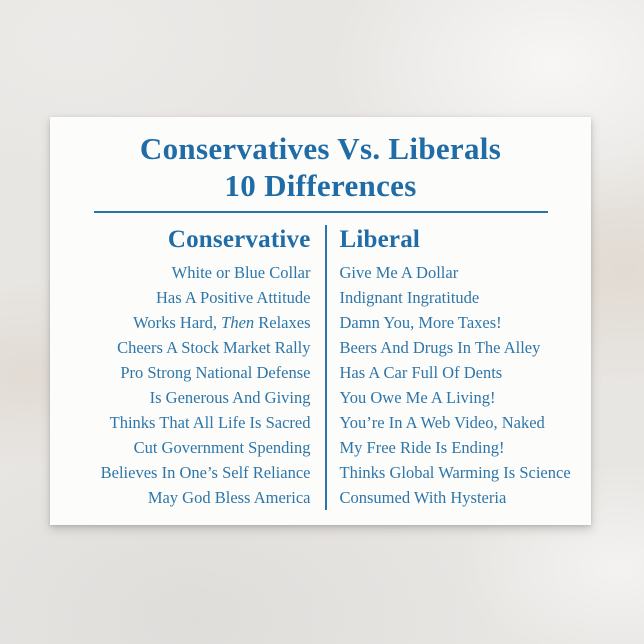 This screenshot has width=644, height=644. Describe the element at coordinates (233, 297) in the screenshot. I see `conservative-item: Has A Positive Attitude` at that location.